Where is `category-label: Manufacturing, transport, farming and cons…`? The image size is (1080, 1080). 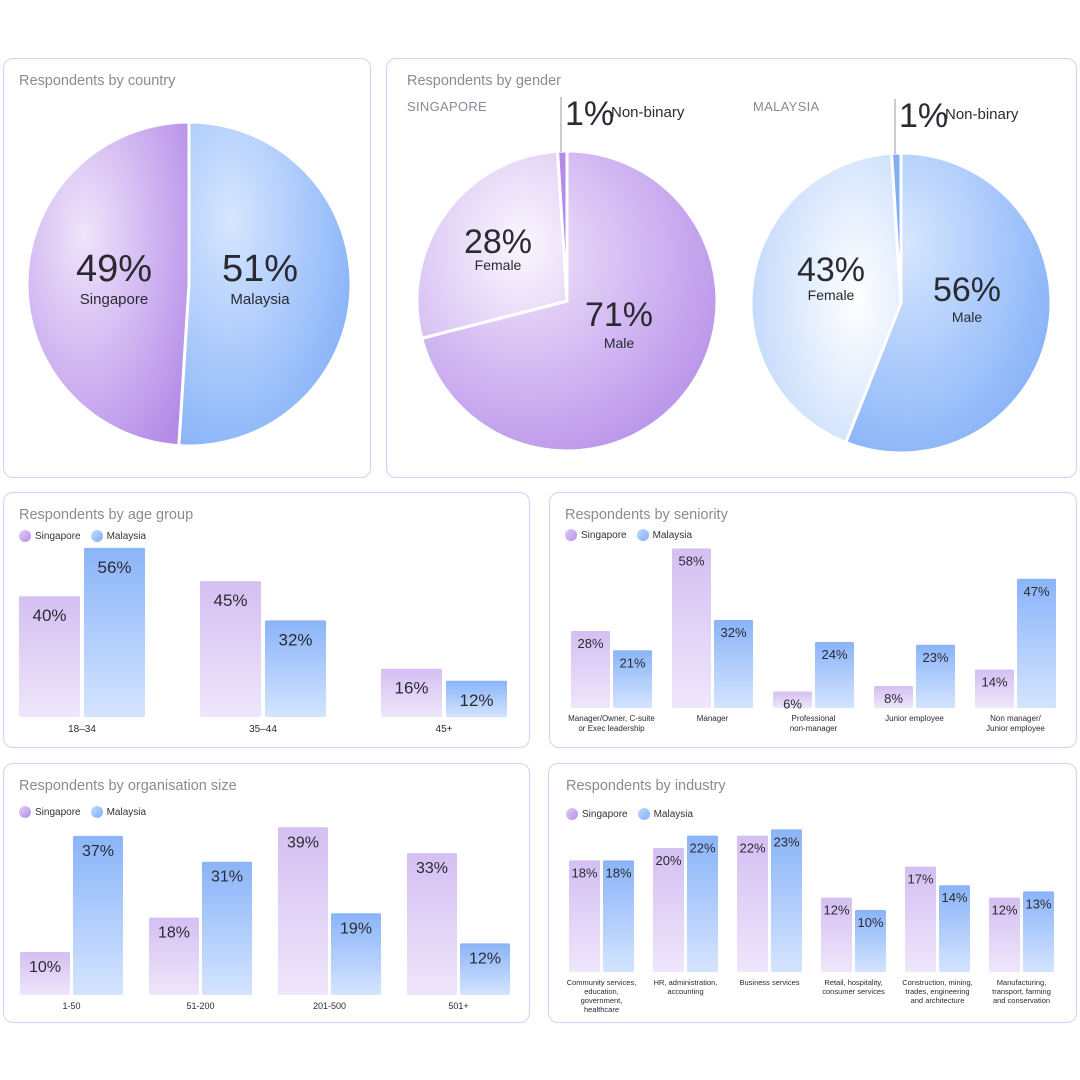 category-label: Manufacturing, transport, farming and cons… is located at coordinates (1021, 991).